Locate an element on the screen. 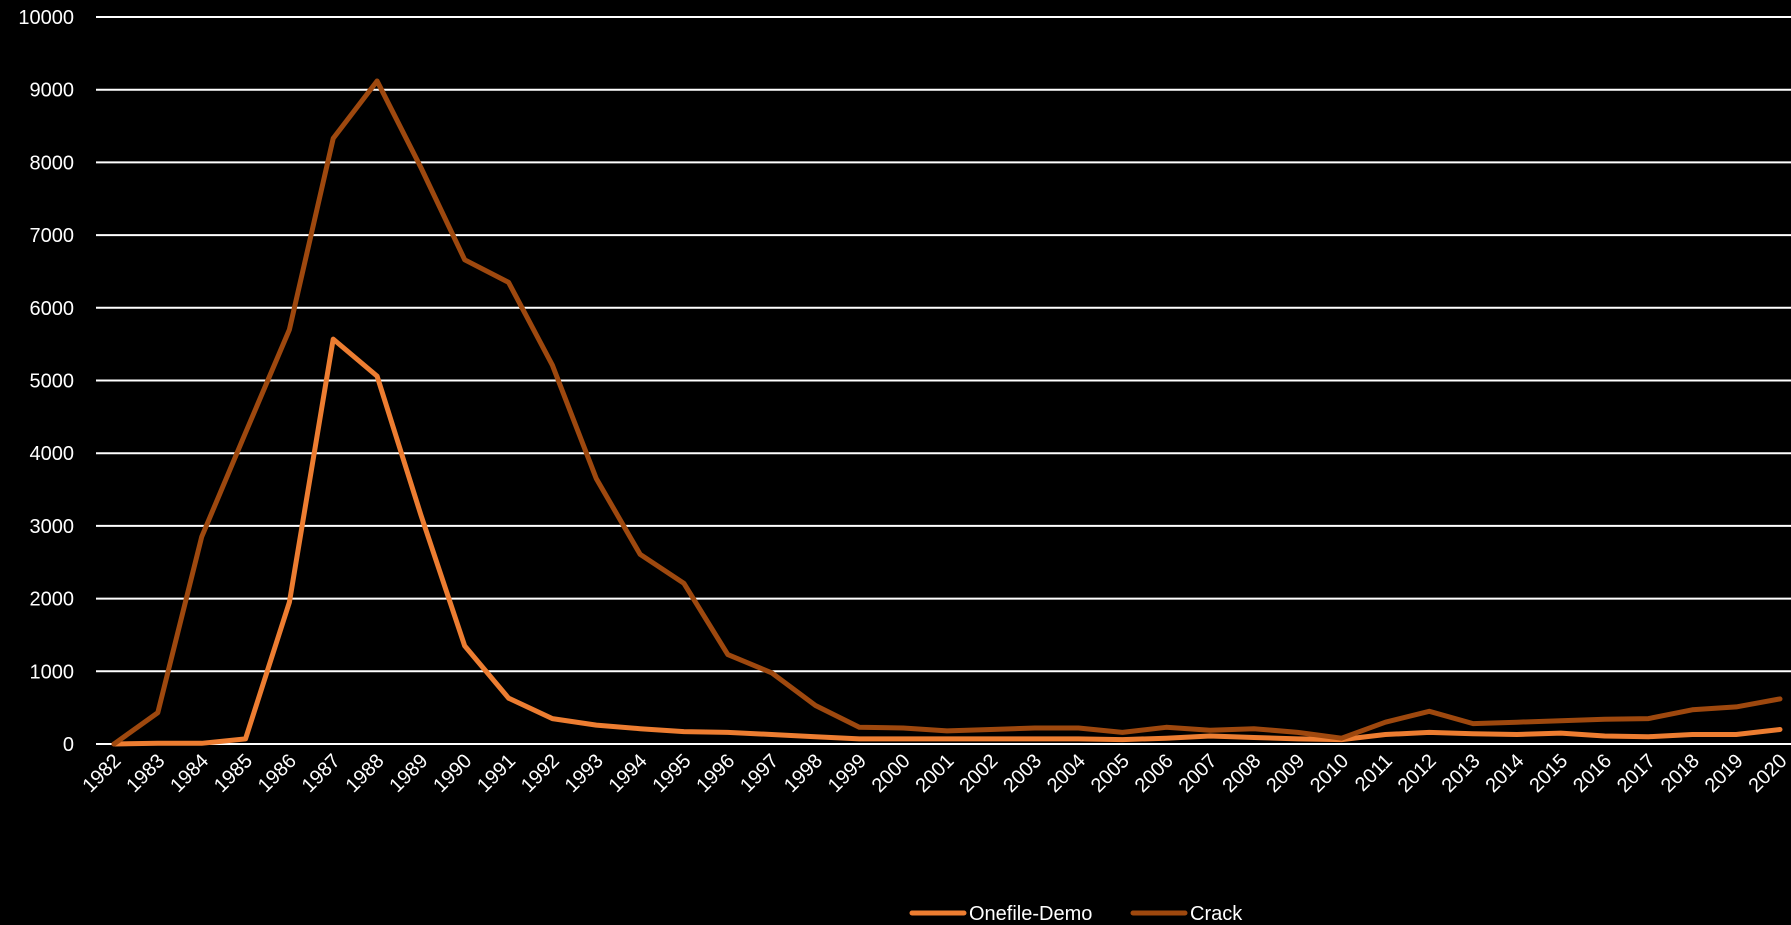 The width and height of the screenshot is (1791, 925). y-tick-label: 3000 is located at coordinates (52, 527).